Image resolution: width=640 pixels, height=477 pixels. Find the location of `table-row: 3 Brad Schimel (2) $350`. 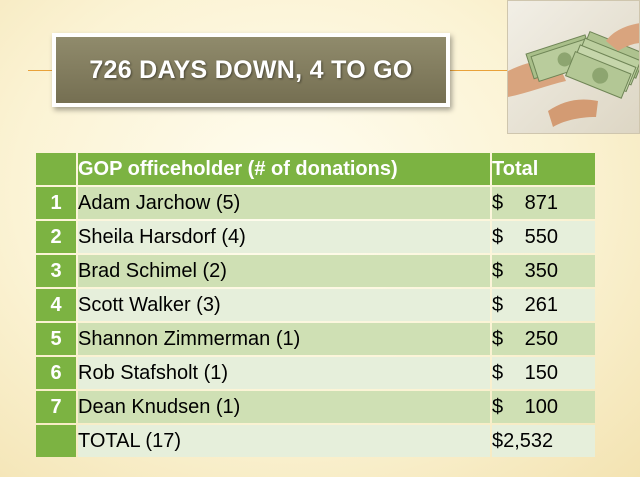

table-row: 3 Brad Schimel (2) $350 is located at coordinates (315, 271).